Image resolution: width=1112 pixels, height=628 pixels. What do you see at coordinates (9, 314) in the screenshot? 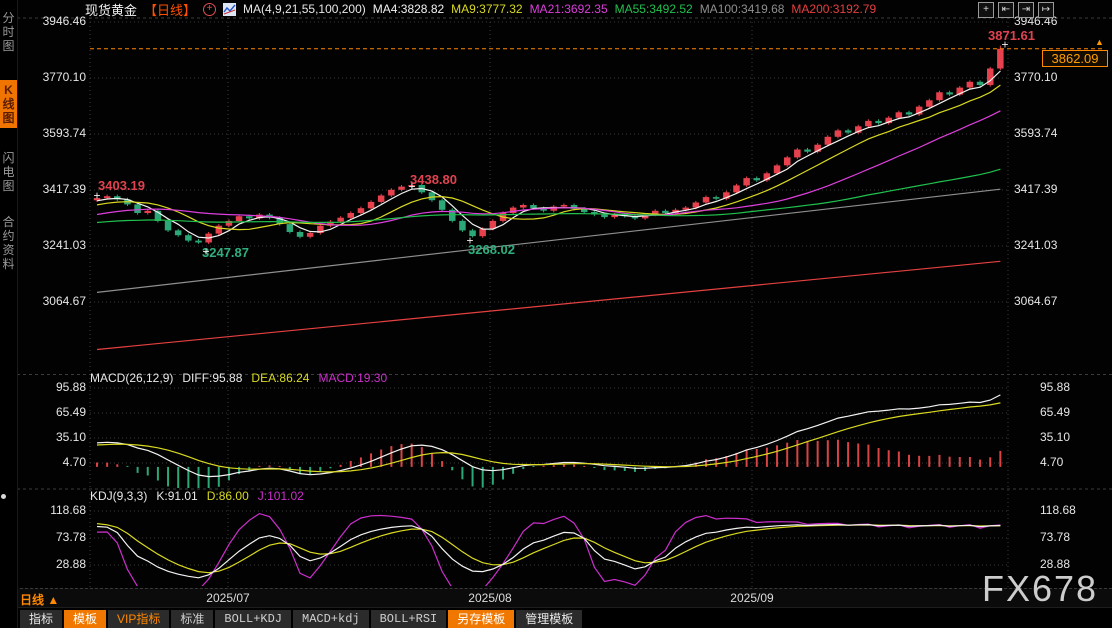
I see `left-sidebar: 分时图 K线图闪电图合约资料` at bounding box center [9, 314].